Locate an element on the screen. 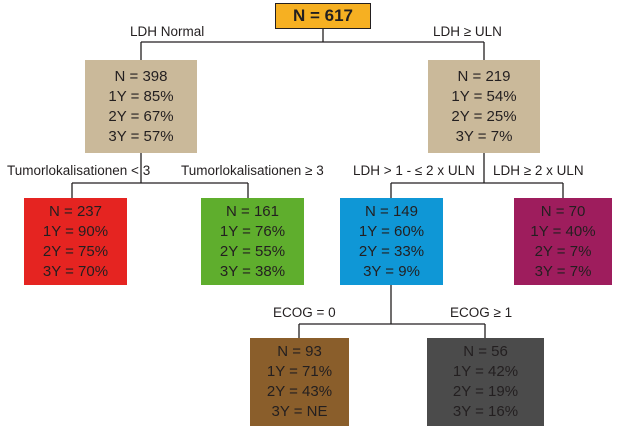 This screenshot has width=620, height=431. node-ecog-ge1: N = 56 1Y = 42% 2Y = 19% 3Y = 16% is located at coordinates (485, 382).